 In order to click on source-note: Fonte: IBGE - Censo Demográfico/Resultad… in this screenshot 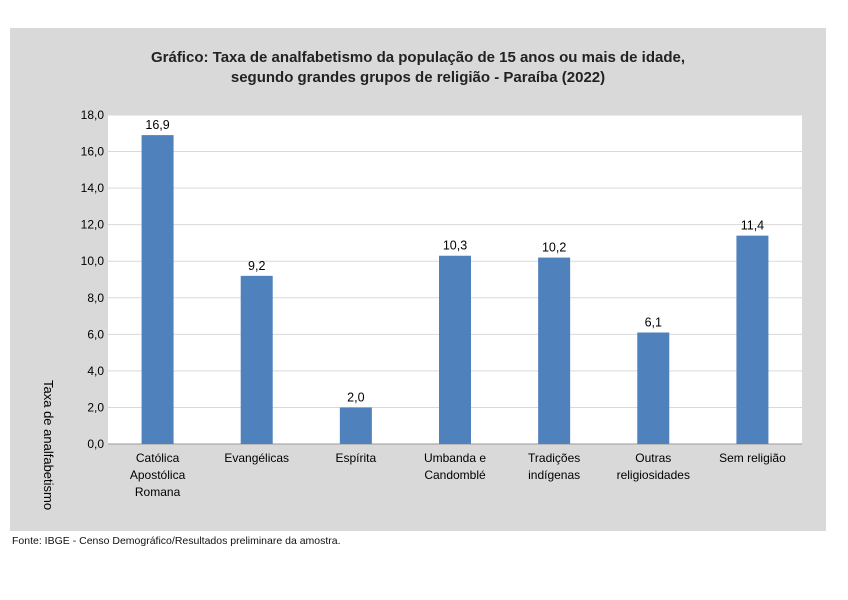, I will do `click(176, 541)`.